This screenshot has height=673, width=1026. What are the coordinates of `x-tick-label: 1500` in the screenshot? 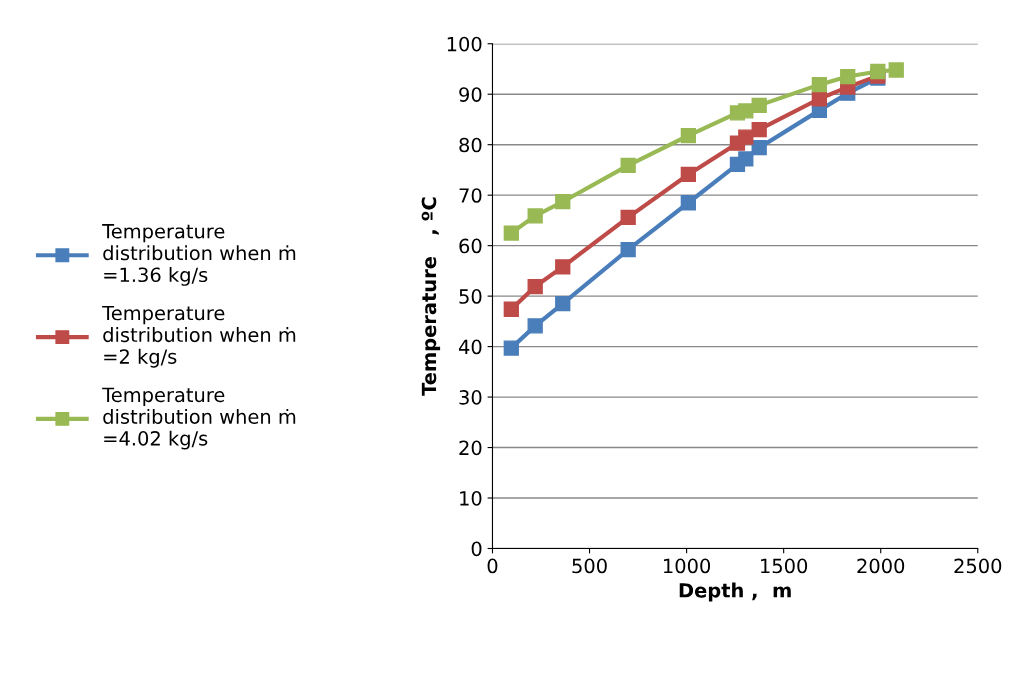 It's located at (784, 566).